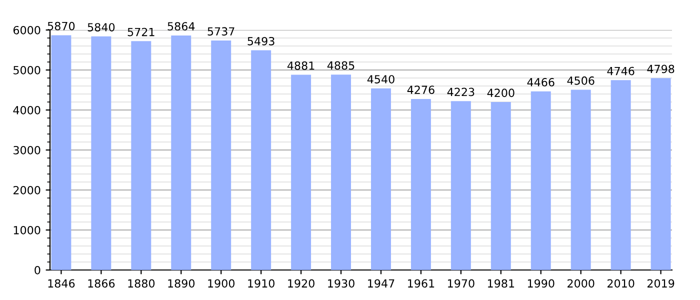 Image resolution: width=700 pixels, height=300 pixels. What do you see at coordinates (420, 90) in the screenshot?
I see `data-label: 4276` at bounding box center [420, 90].